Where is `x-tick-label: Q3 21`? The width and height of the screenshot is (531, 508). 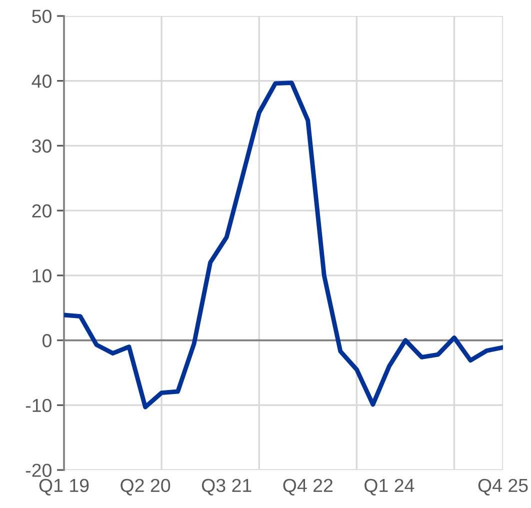 x-tick-label: Q3 21 is located at coordinates (227, 487).